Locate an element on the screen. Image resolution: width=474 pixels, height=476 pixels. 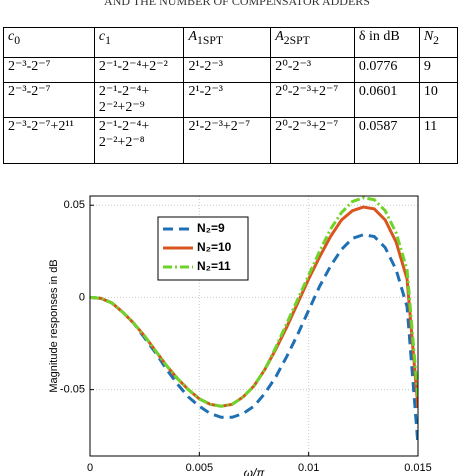
table-cell: 2¹-2⁻³+2⁻⁷ is located at coordinates (227, 140).